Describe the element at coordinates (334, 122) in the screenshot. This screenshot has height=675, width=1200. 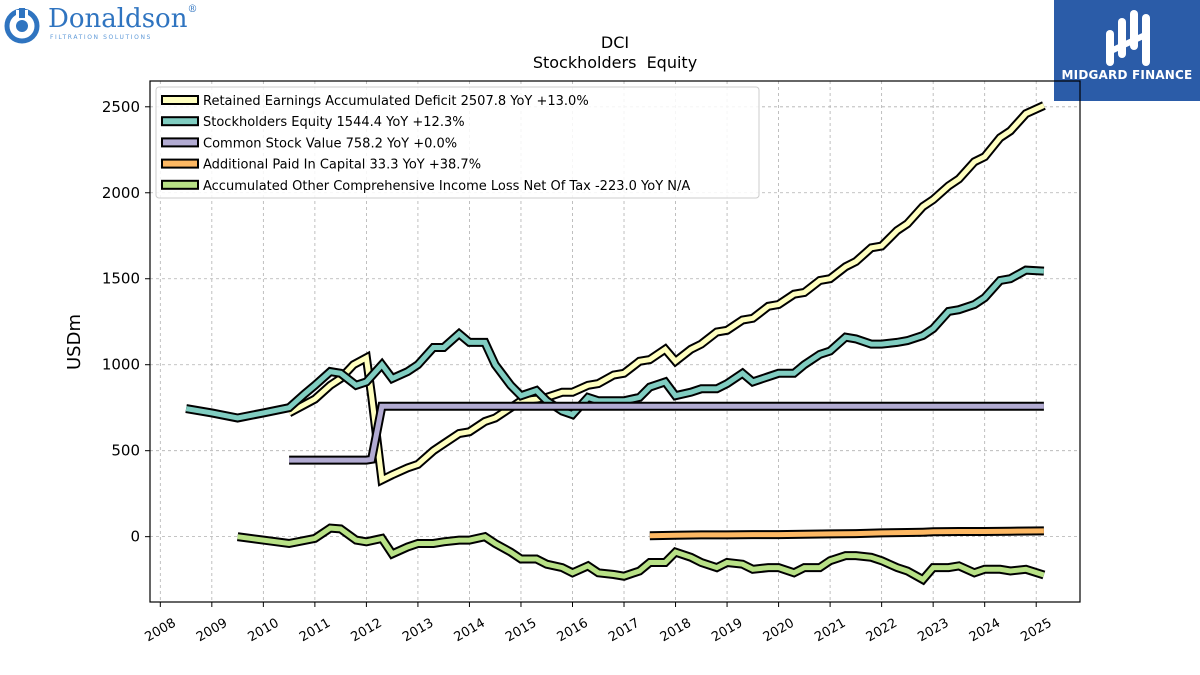
I see `legend-label-1: Stockholders Equity 1544.4 YoY +12.3%` at that location.